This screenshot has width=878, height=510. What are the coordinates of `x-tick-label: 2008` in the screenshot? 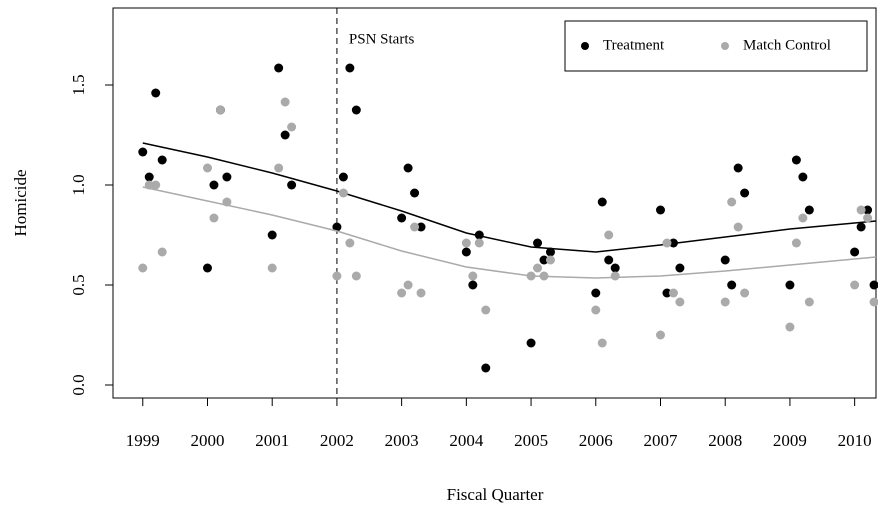 It's located at (725, 440).